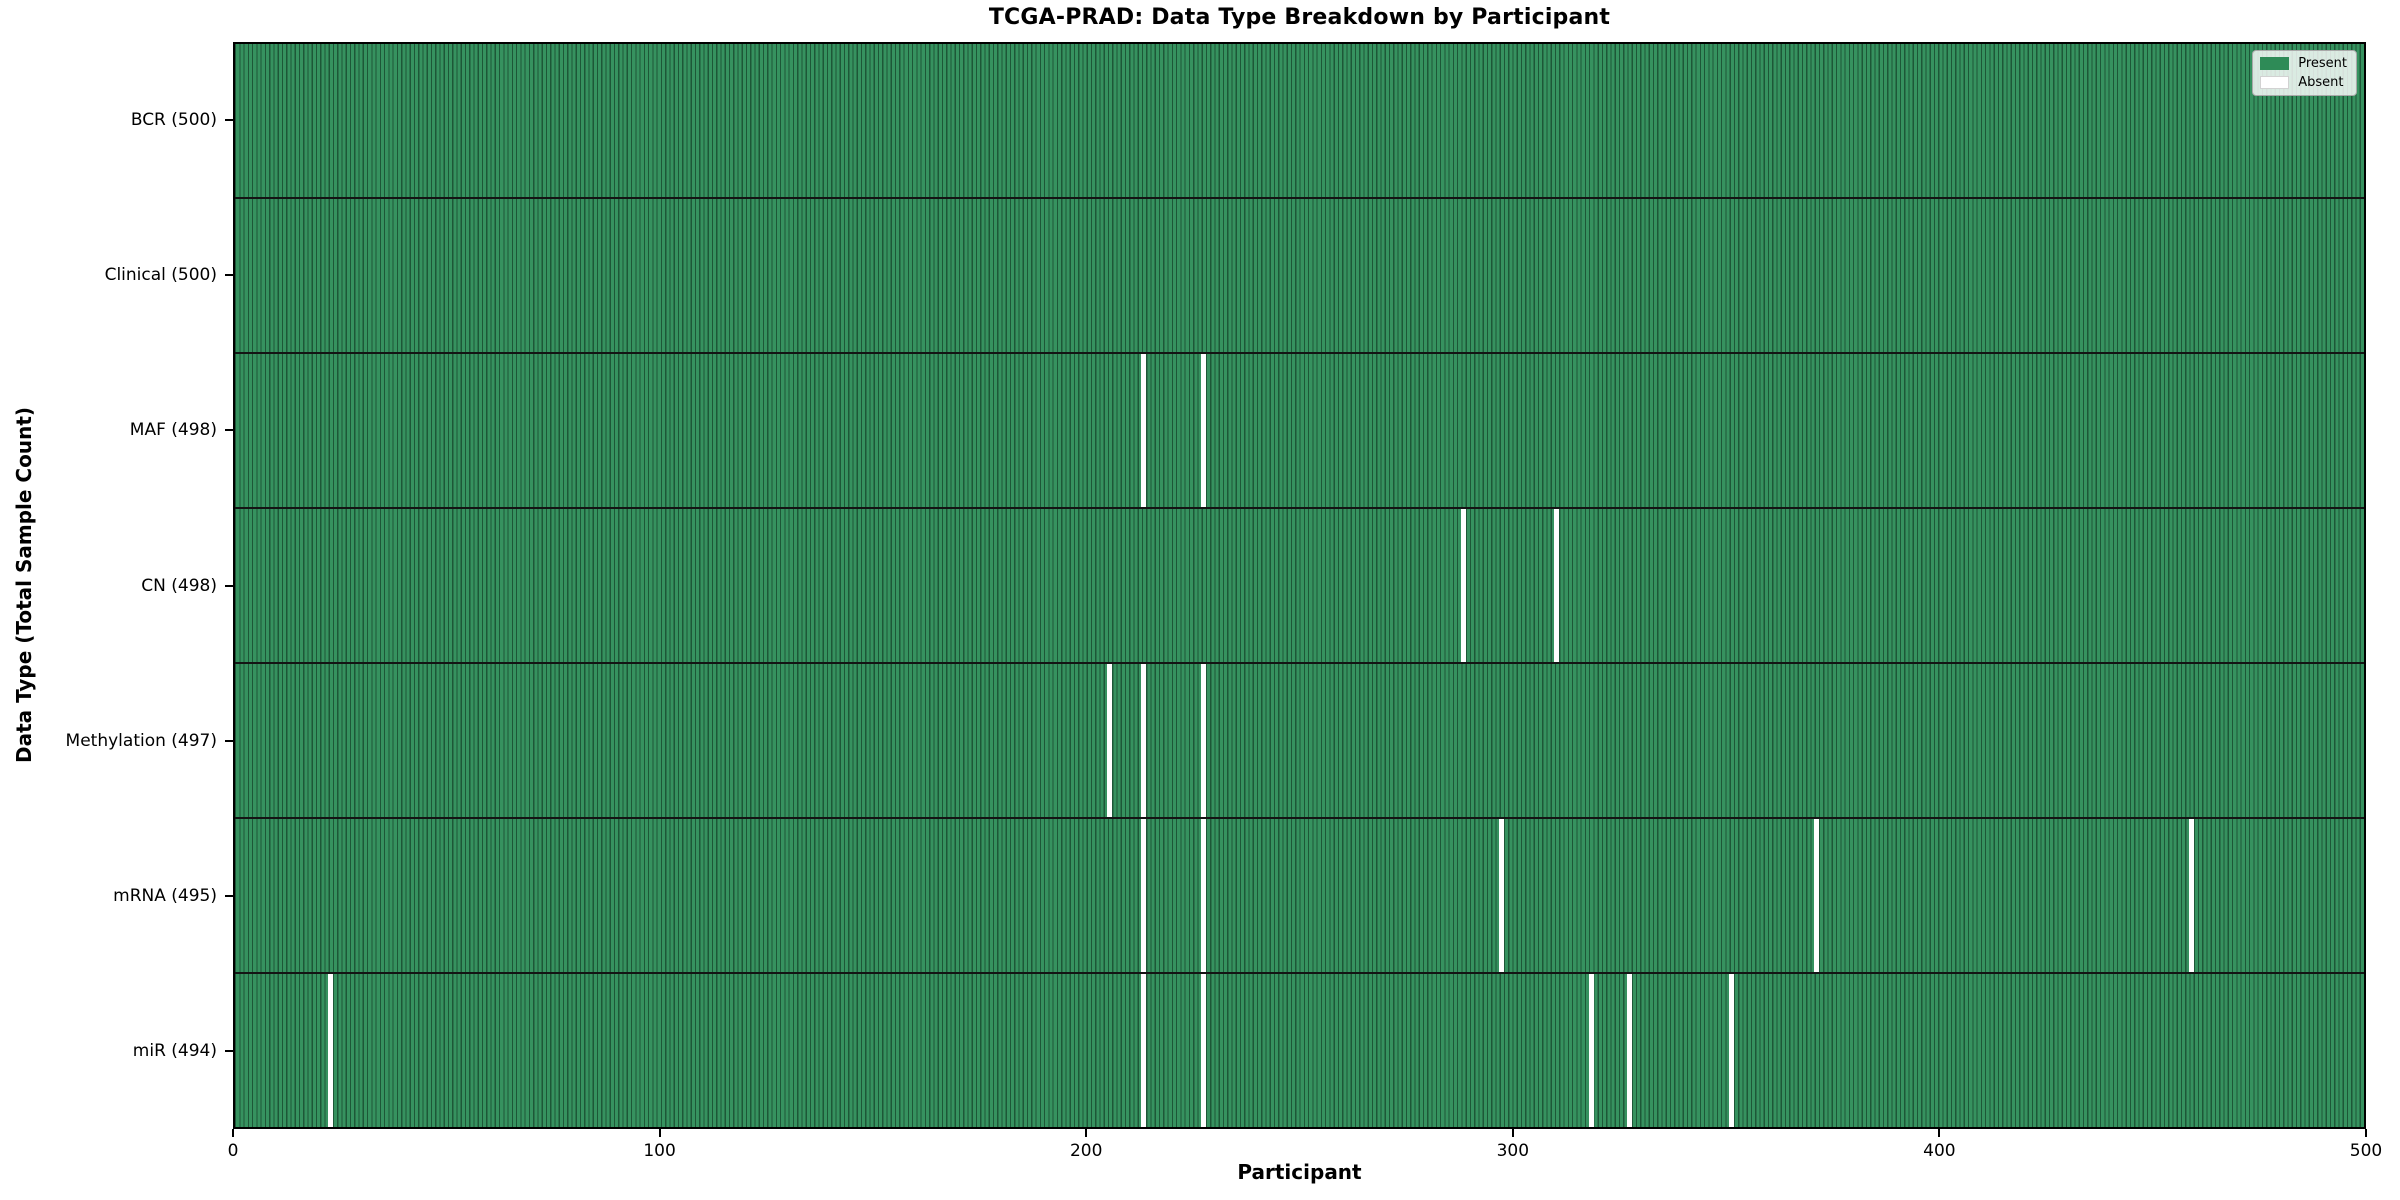 This screenshot has width=2400, height=1200. What do you see at coordinates (165, 896) in the screenshot?
I see `y-tick-label-mrna-495: mRNA (495)` at bounding box center [165, 896].